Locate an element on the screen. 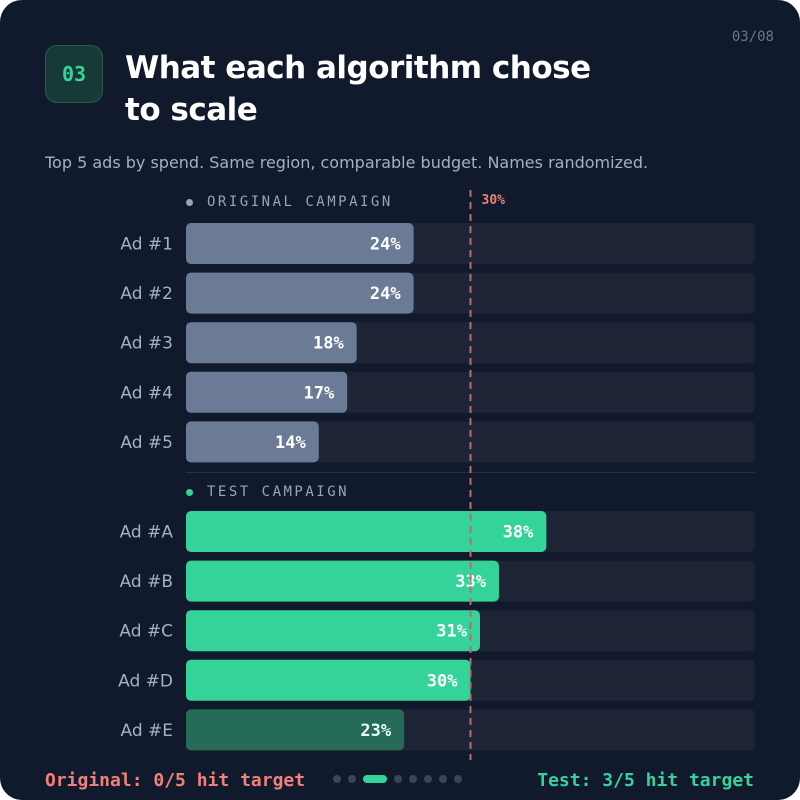  category-label: Ad #5 is located at coordinates (146, 443).